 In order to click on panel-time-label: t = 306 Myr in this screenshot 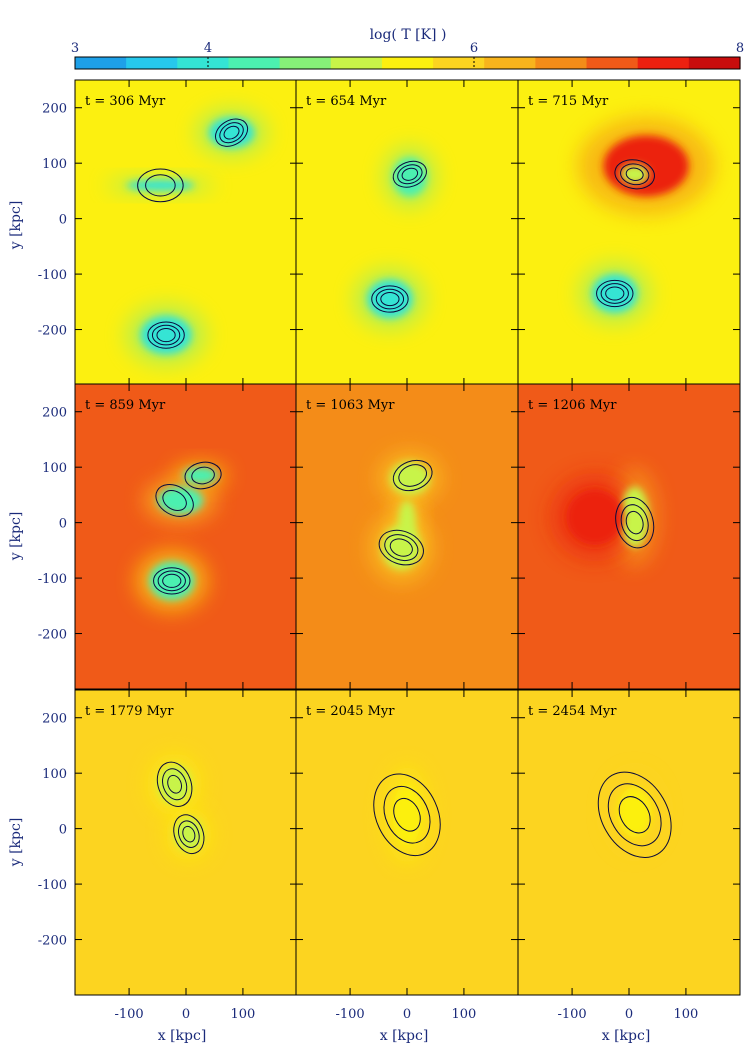, I will do `click(125, 101)`.